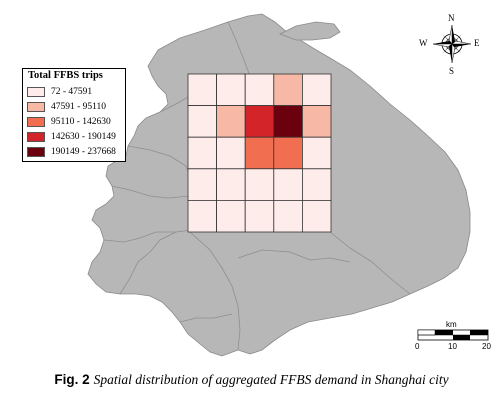 The width and height of the screenshot is (503, 402). I want to click on legend-item: 190149 - 237668, so click(71, 151).